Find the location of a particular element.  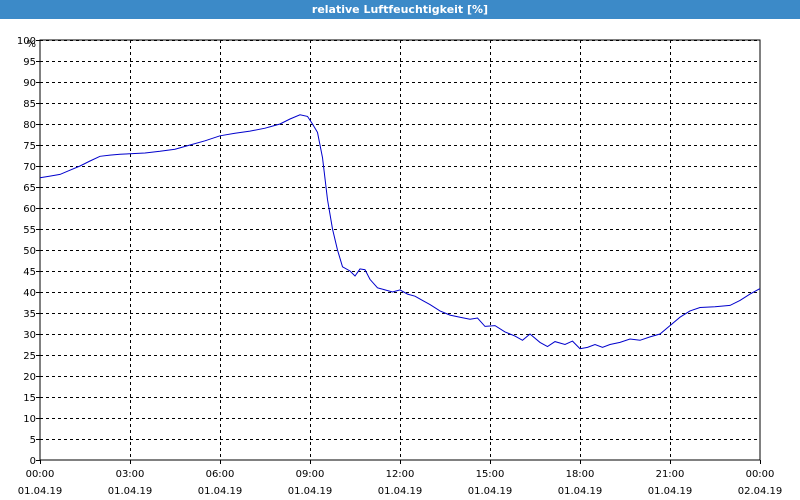

y-tick-label: 35 is located at coordinates (29, 314).